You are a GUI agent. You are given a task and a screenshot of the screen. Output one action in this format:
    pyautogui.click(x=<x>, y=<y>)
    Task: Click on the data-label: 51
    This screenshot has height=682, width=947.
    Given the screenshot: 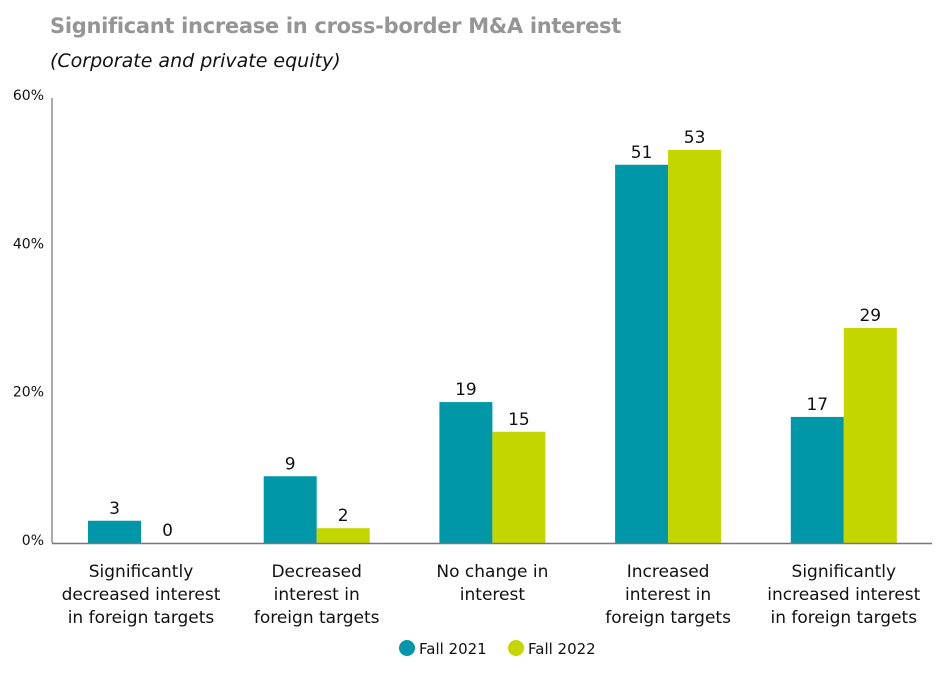 What is the action you would take?
    pyautogui.click(x=642, y=153)
    